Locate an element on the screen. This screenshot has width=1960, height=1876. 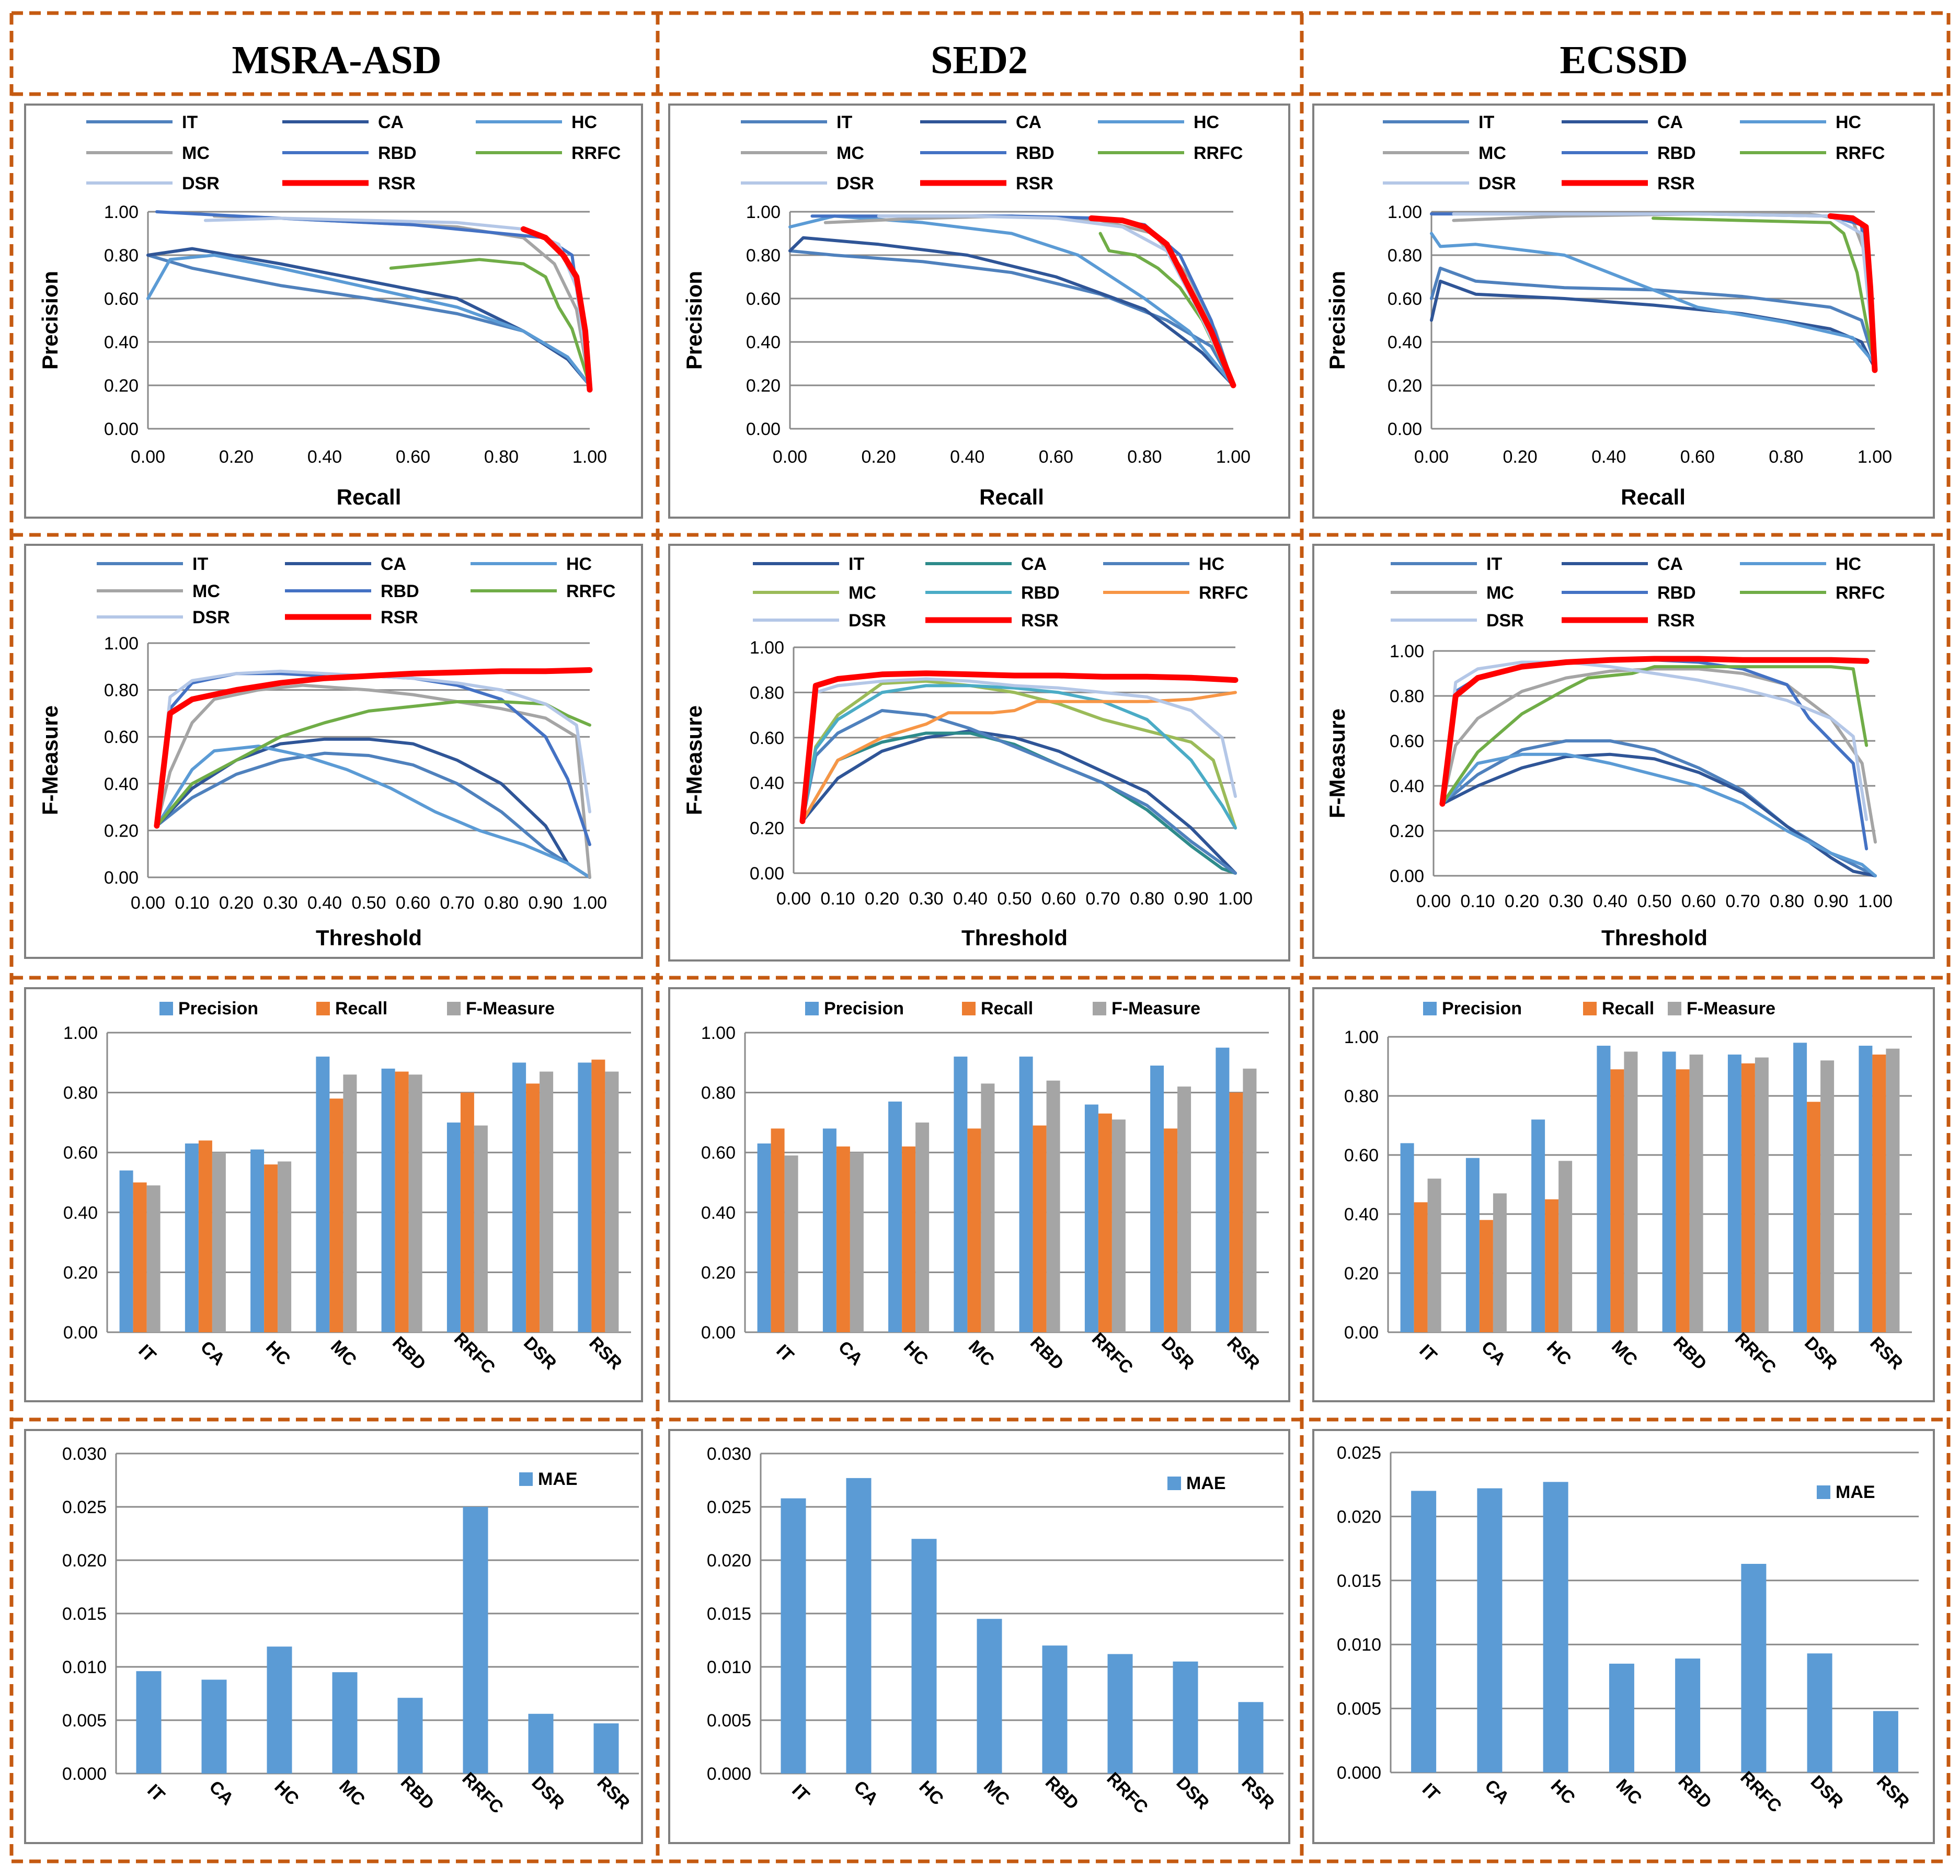
x-tick-label: 0.20 is located at coordinates (1522, 901).